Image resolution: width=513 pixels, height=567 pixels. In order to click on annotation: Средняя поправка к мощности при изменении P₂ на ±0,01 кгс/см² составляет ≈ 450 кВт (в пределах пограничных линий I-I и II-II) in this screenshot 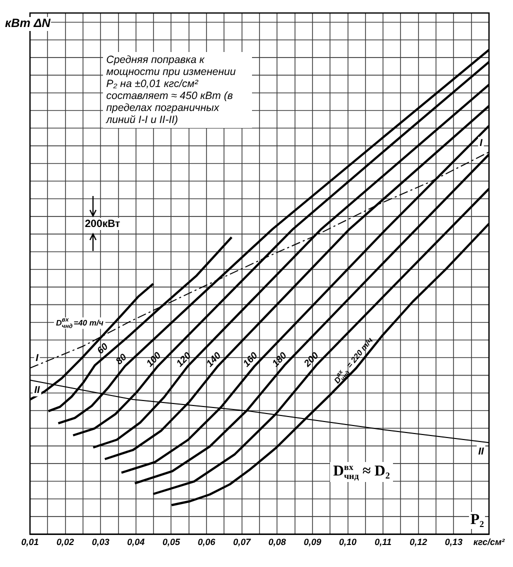, I will do `click(177, 90)`.